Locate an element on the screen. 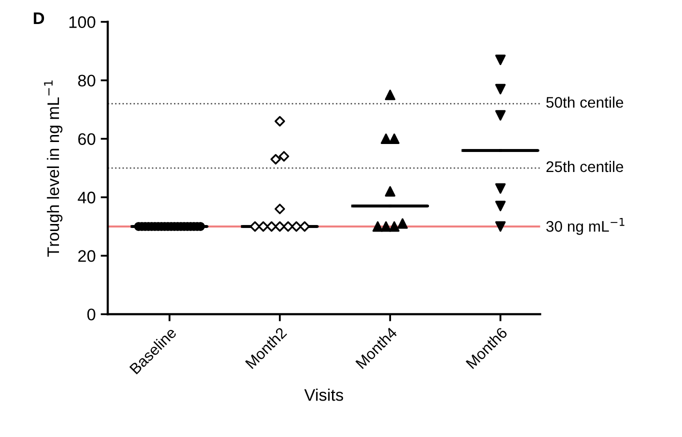 The width and height of the screenshot is (682, 437). y-tick-label: 80 is located at coordinates (87, 80).